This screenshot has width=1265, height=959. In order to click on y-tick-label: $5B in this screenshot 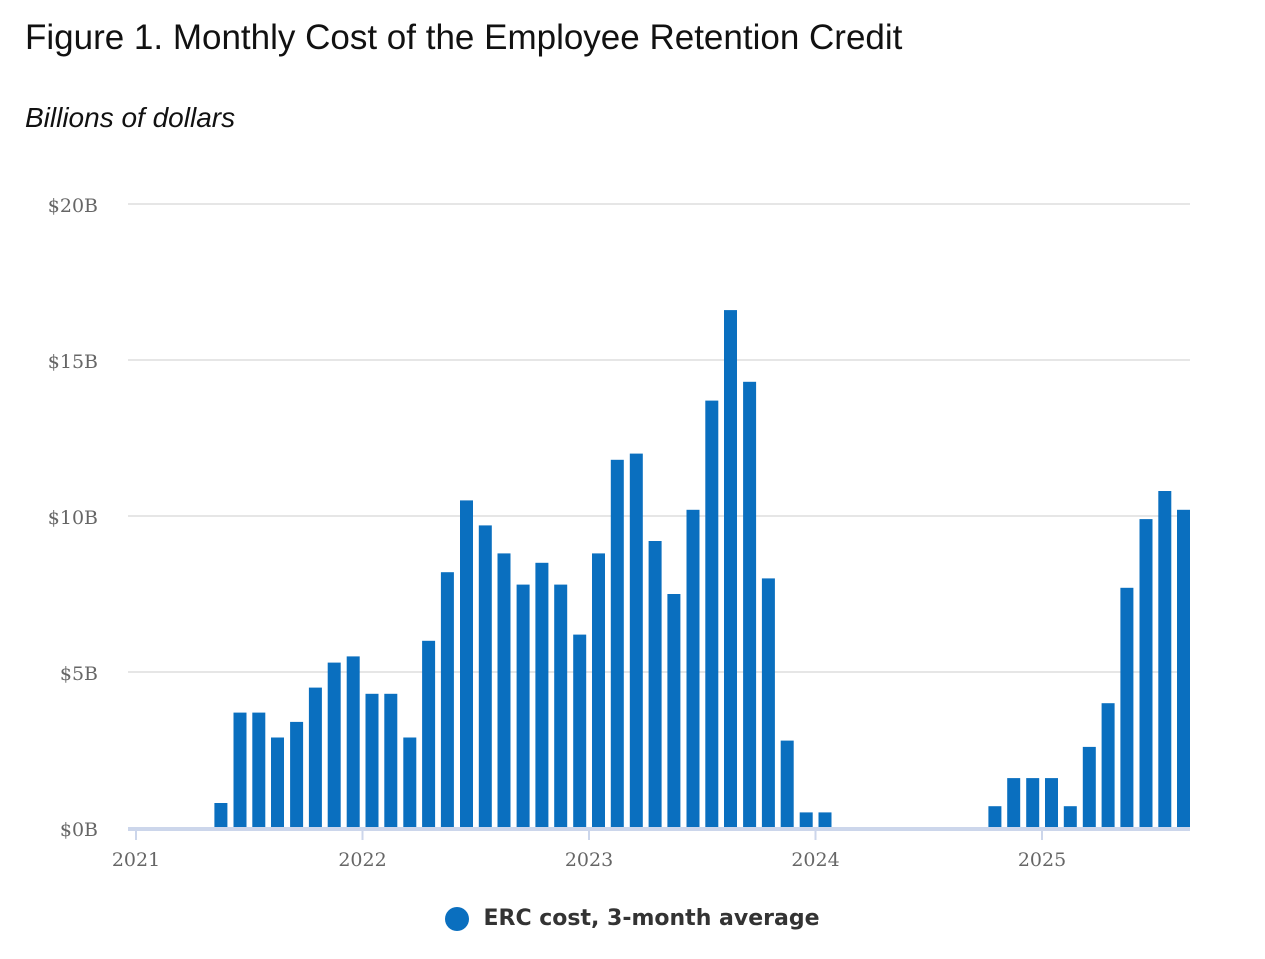, I will do `click(79, 674)`.